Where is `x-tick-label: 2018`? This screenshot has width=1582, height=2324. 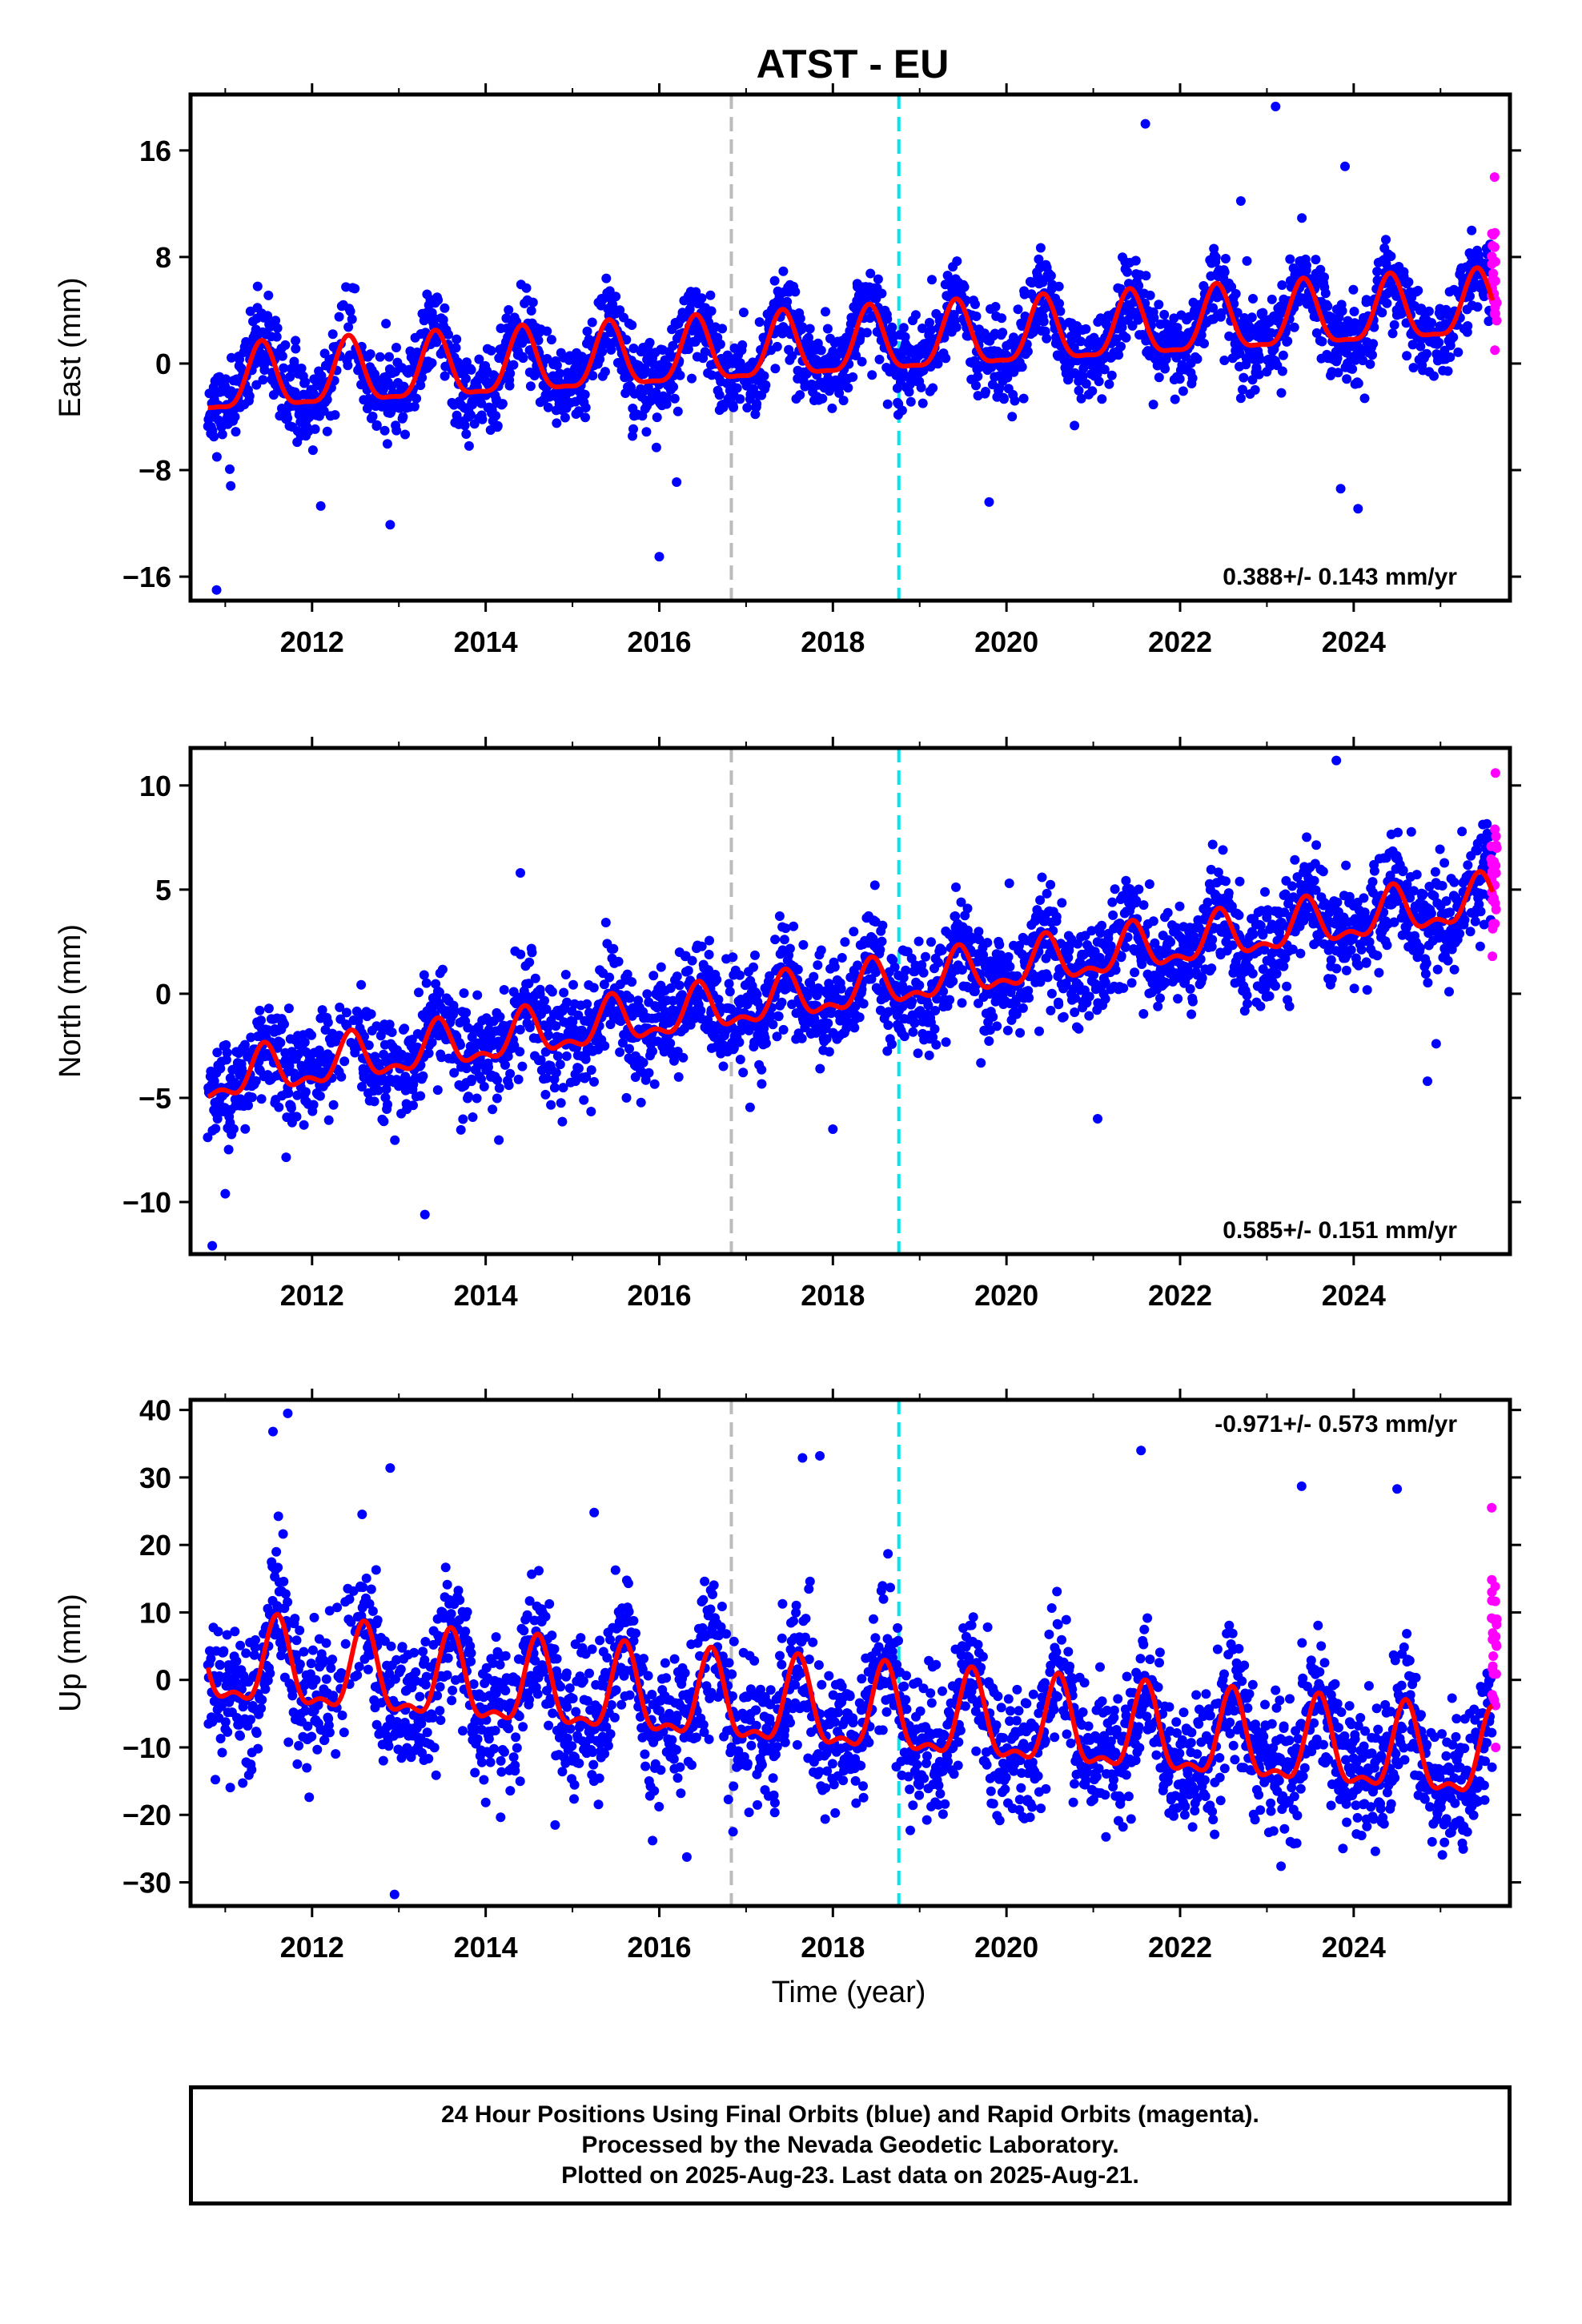
x-tick-label: 2018 is located at coordinates (833, 641).